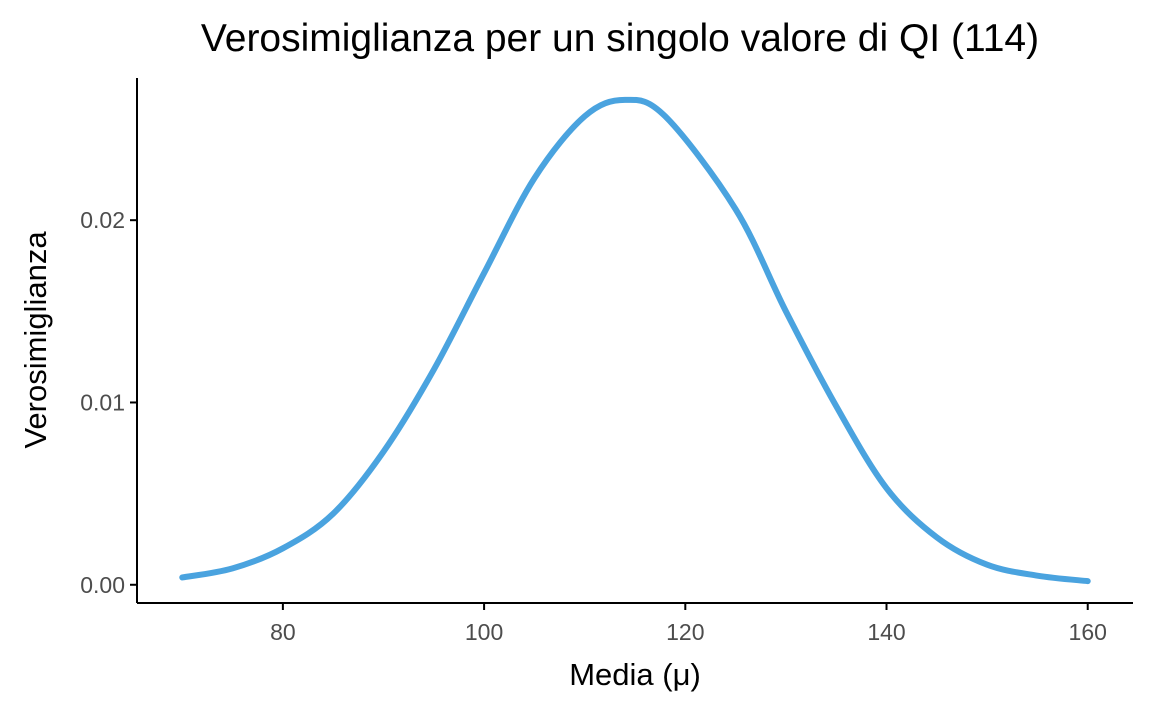  What do you see at coordinates (102, 220) in the screenshot?
I see `y-tick-label: 0.02` at bounding box center [102, 220].